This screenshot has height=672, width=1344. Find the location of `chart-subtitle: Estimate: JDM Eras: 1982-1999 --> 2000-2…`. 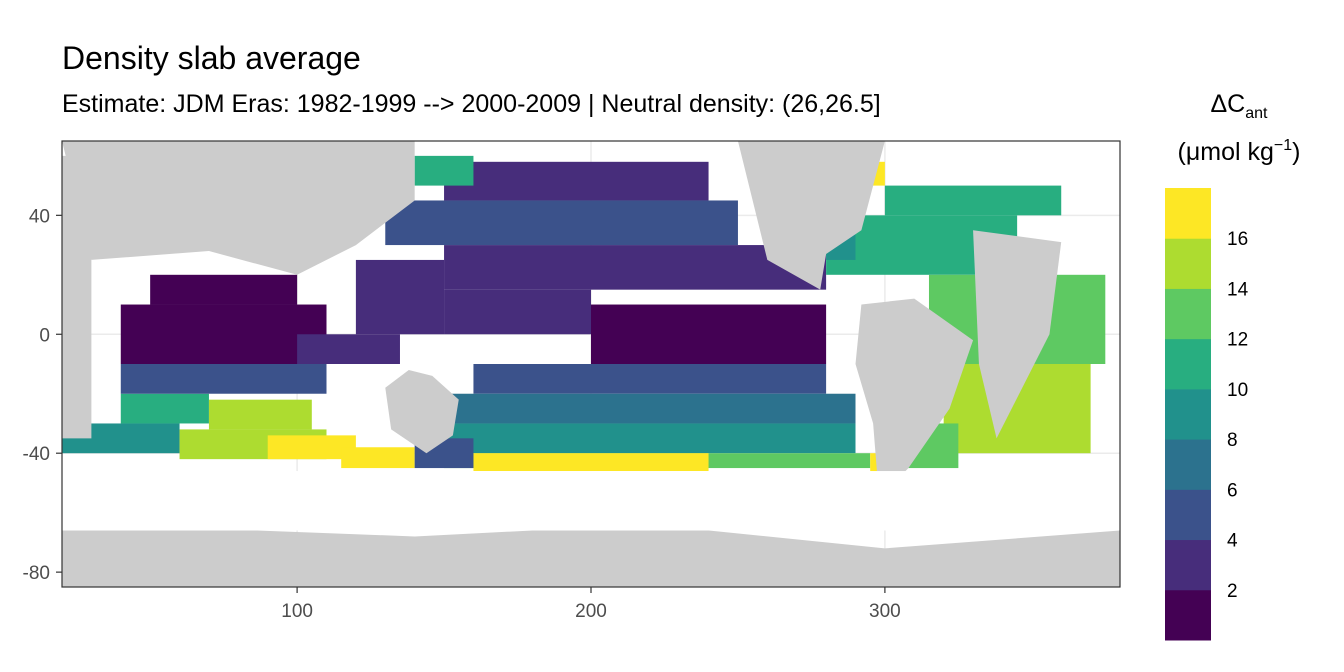

chart-subtitle: Estimate: JDM Eras: 1982-1999 --> 2000-2… is located at coordinates (471, 104).